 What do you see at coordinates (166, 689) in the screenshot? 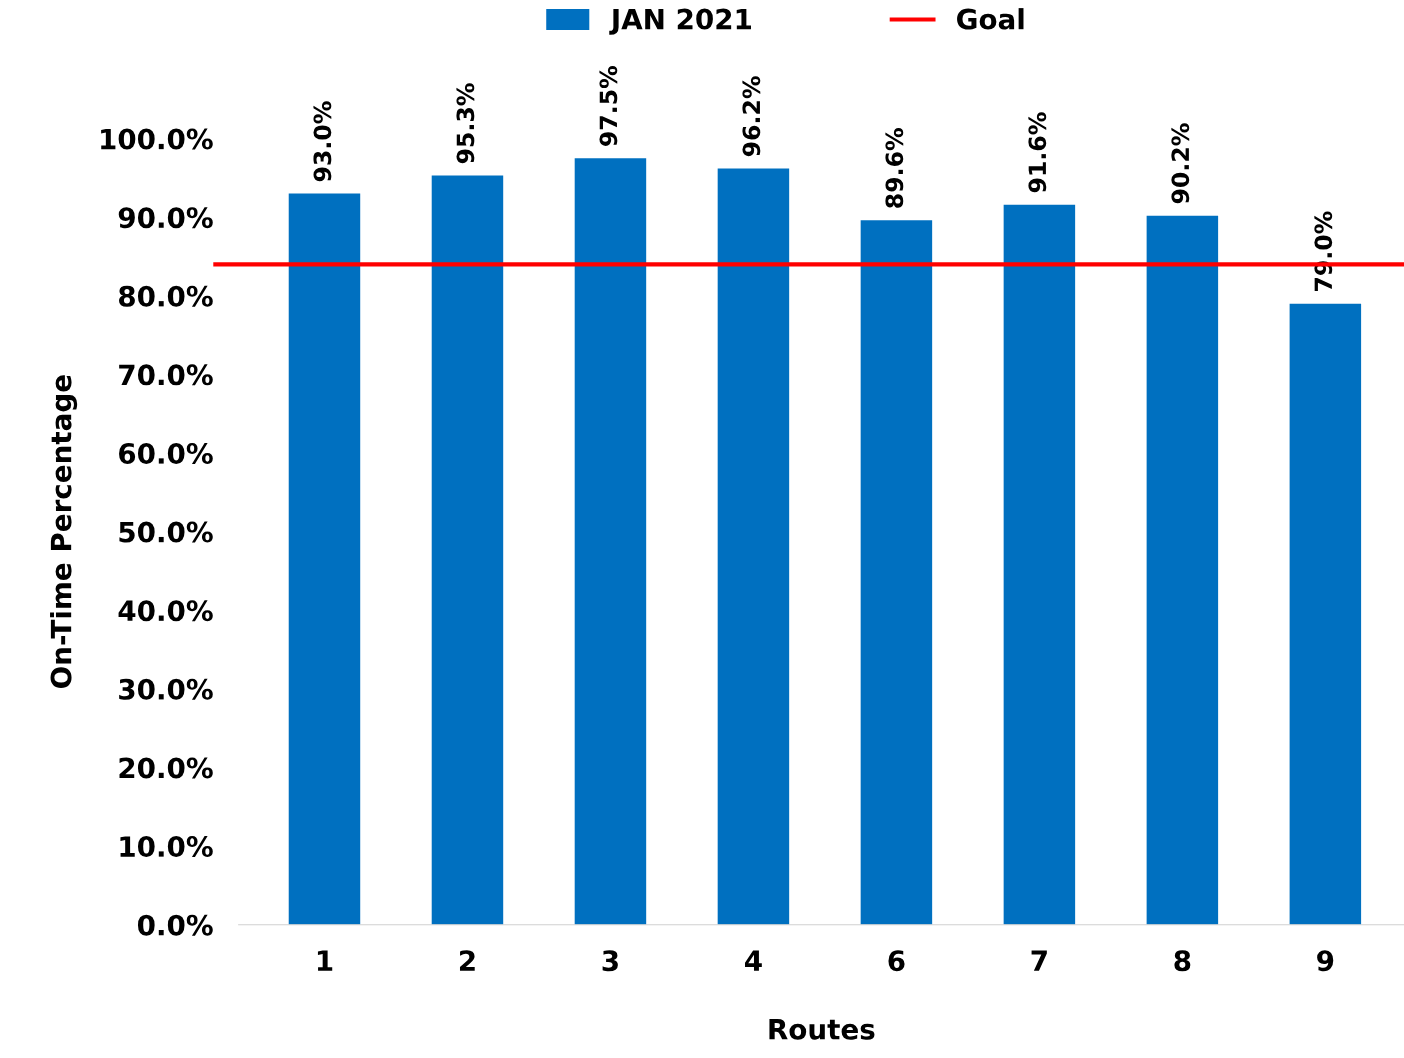
I see `y-tick-label: 30.0%` at bounding box center [166, 689].